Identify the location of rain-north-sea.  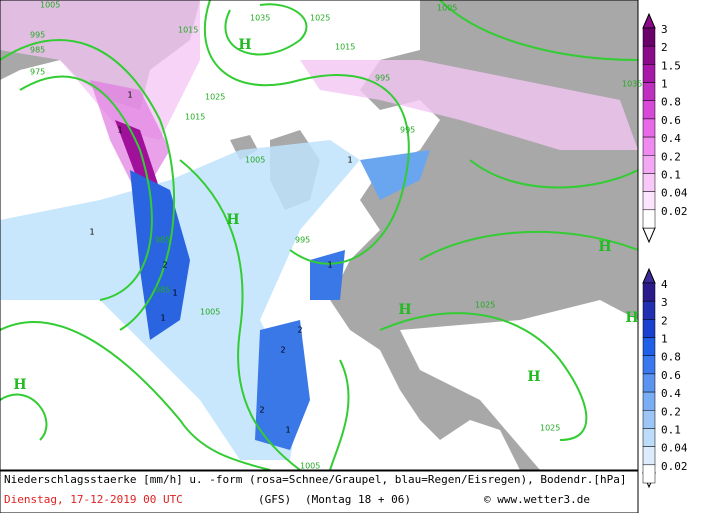
(395, 175).